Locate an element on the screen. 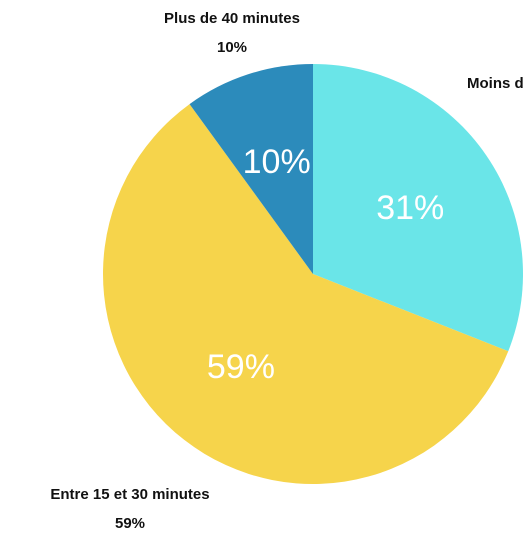  slice-percent-plus-40: 10% is located at coordinates (232, 47).